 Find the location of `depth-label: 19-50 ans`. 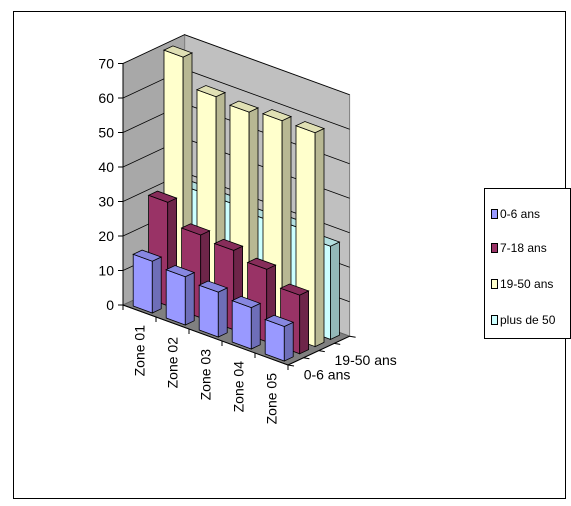

depth-label: 19-50 ans is located at coordinates (366, 360).